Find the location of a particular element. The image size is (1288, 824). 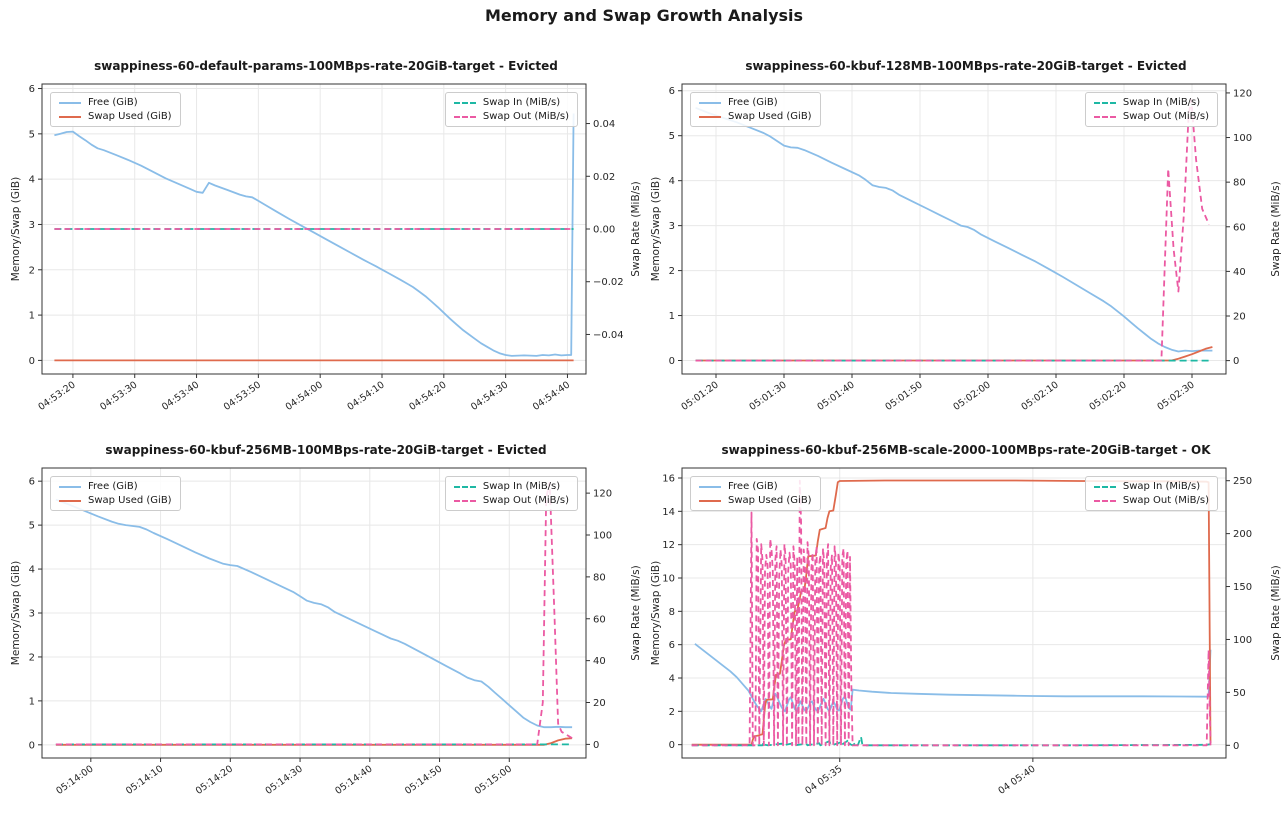

legend-item-free: Free (GiB) is located at coordinates (115, 102).